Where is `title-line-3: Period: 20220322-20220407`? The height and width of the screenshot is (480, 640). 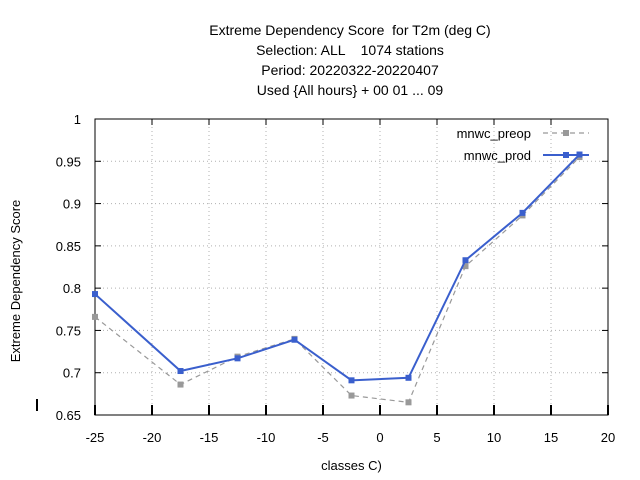 title-line-3: Period: 20220322-20220407 is located at coordinates (350, 70).